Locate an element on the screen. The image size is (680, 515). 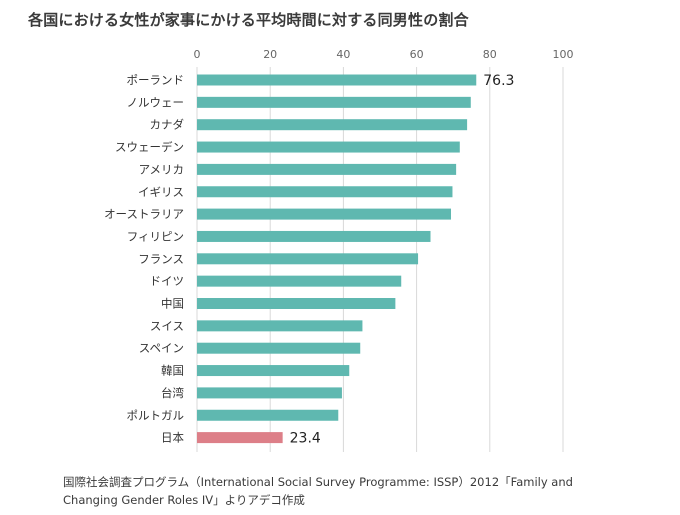
category-label: スイス is located at coordinates (167, 326).